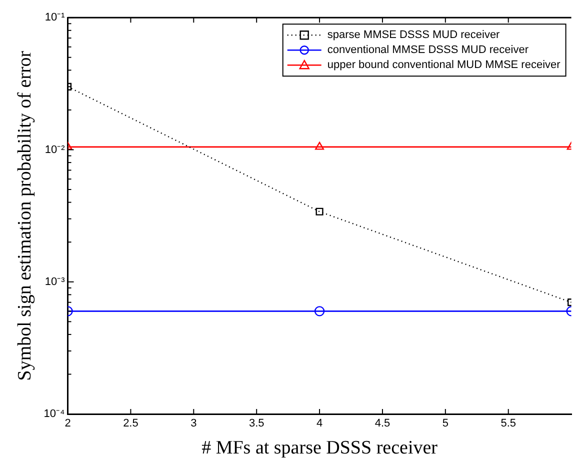  What do you see at coordinates (67, 424) in the screenshot?
I see `x-tick-label: 2` at bounding box center [67, 424].